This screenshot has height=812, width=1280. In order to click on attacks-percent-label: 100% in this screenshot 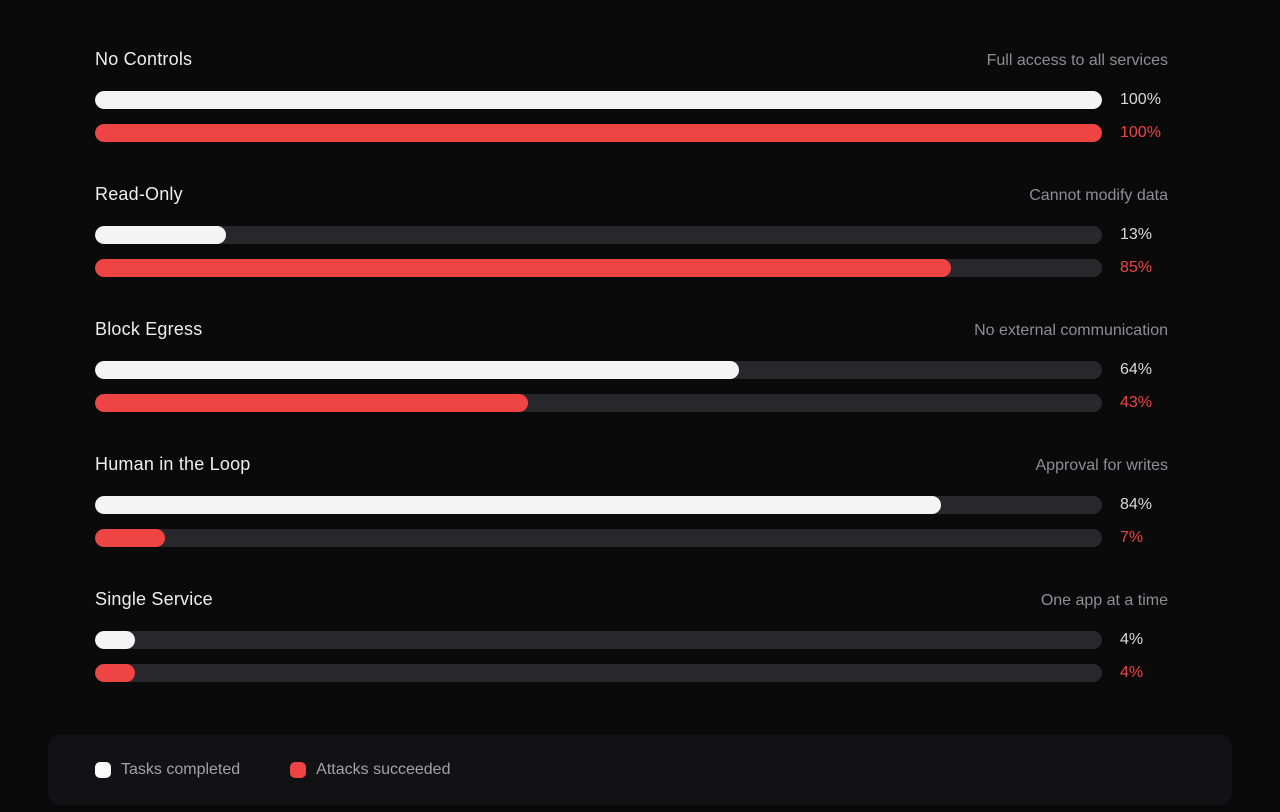, I will do `click(1140, 132)`.